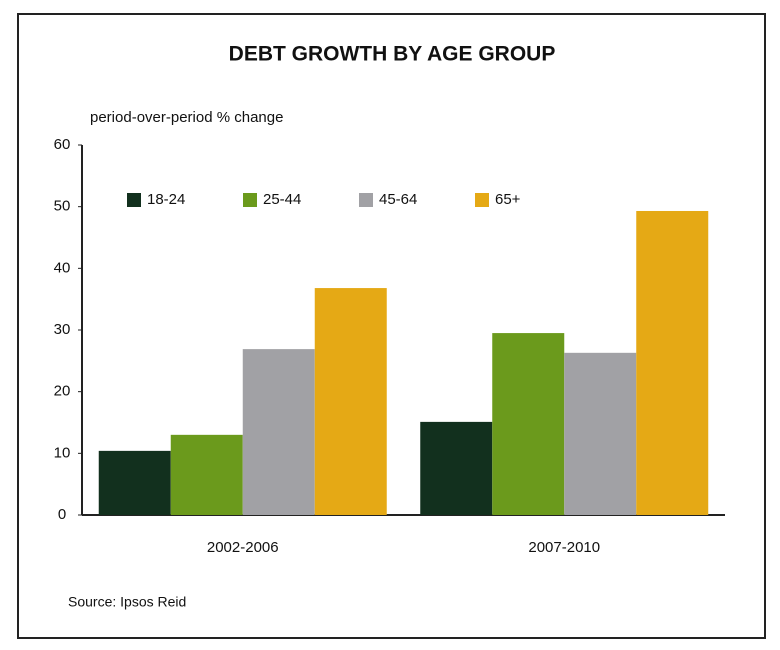  I want to click on chart-title: DEBT GROWTH BY AGE GROUP, so click(392, 54).